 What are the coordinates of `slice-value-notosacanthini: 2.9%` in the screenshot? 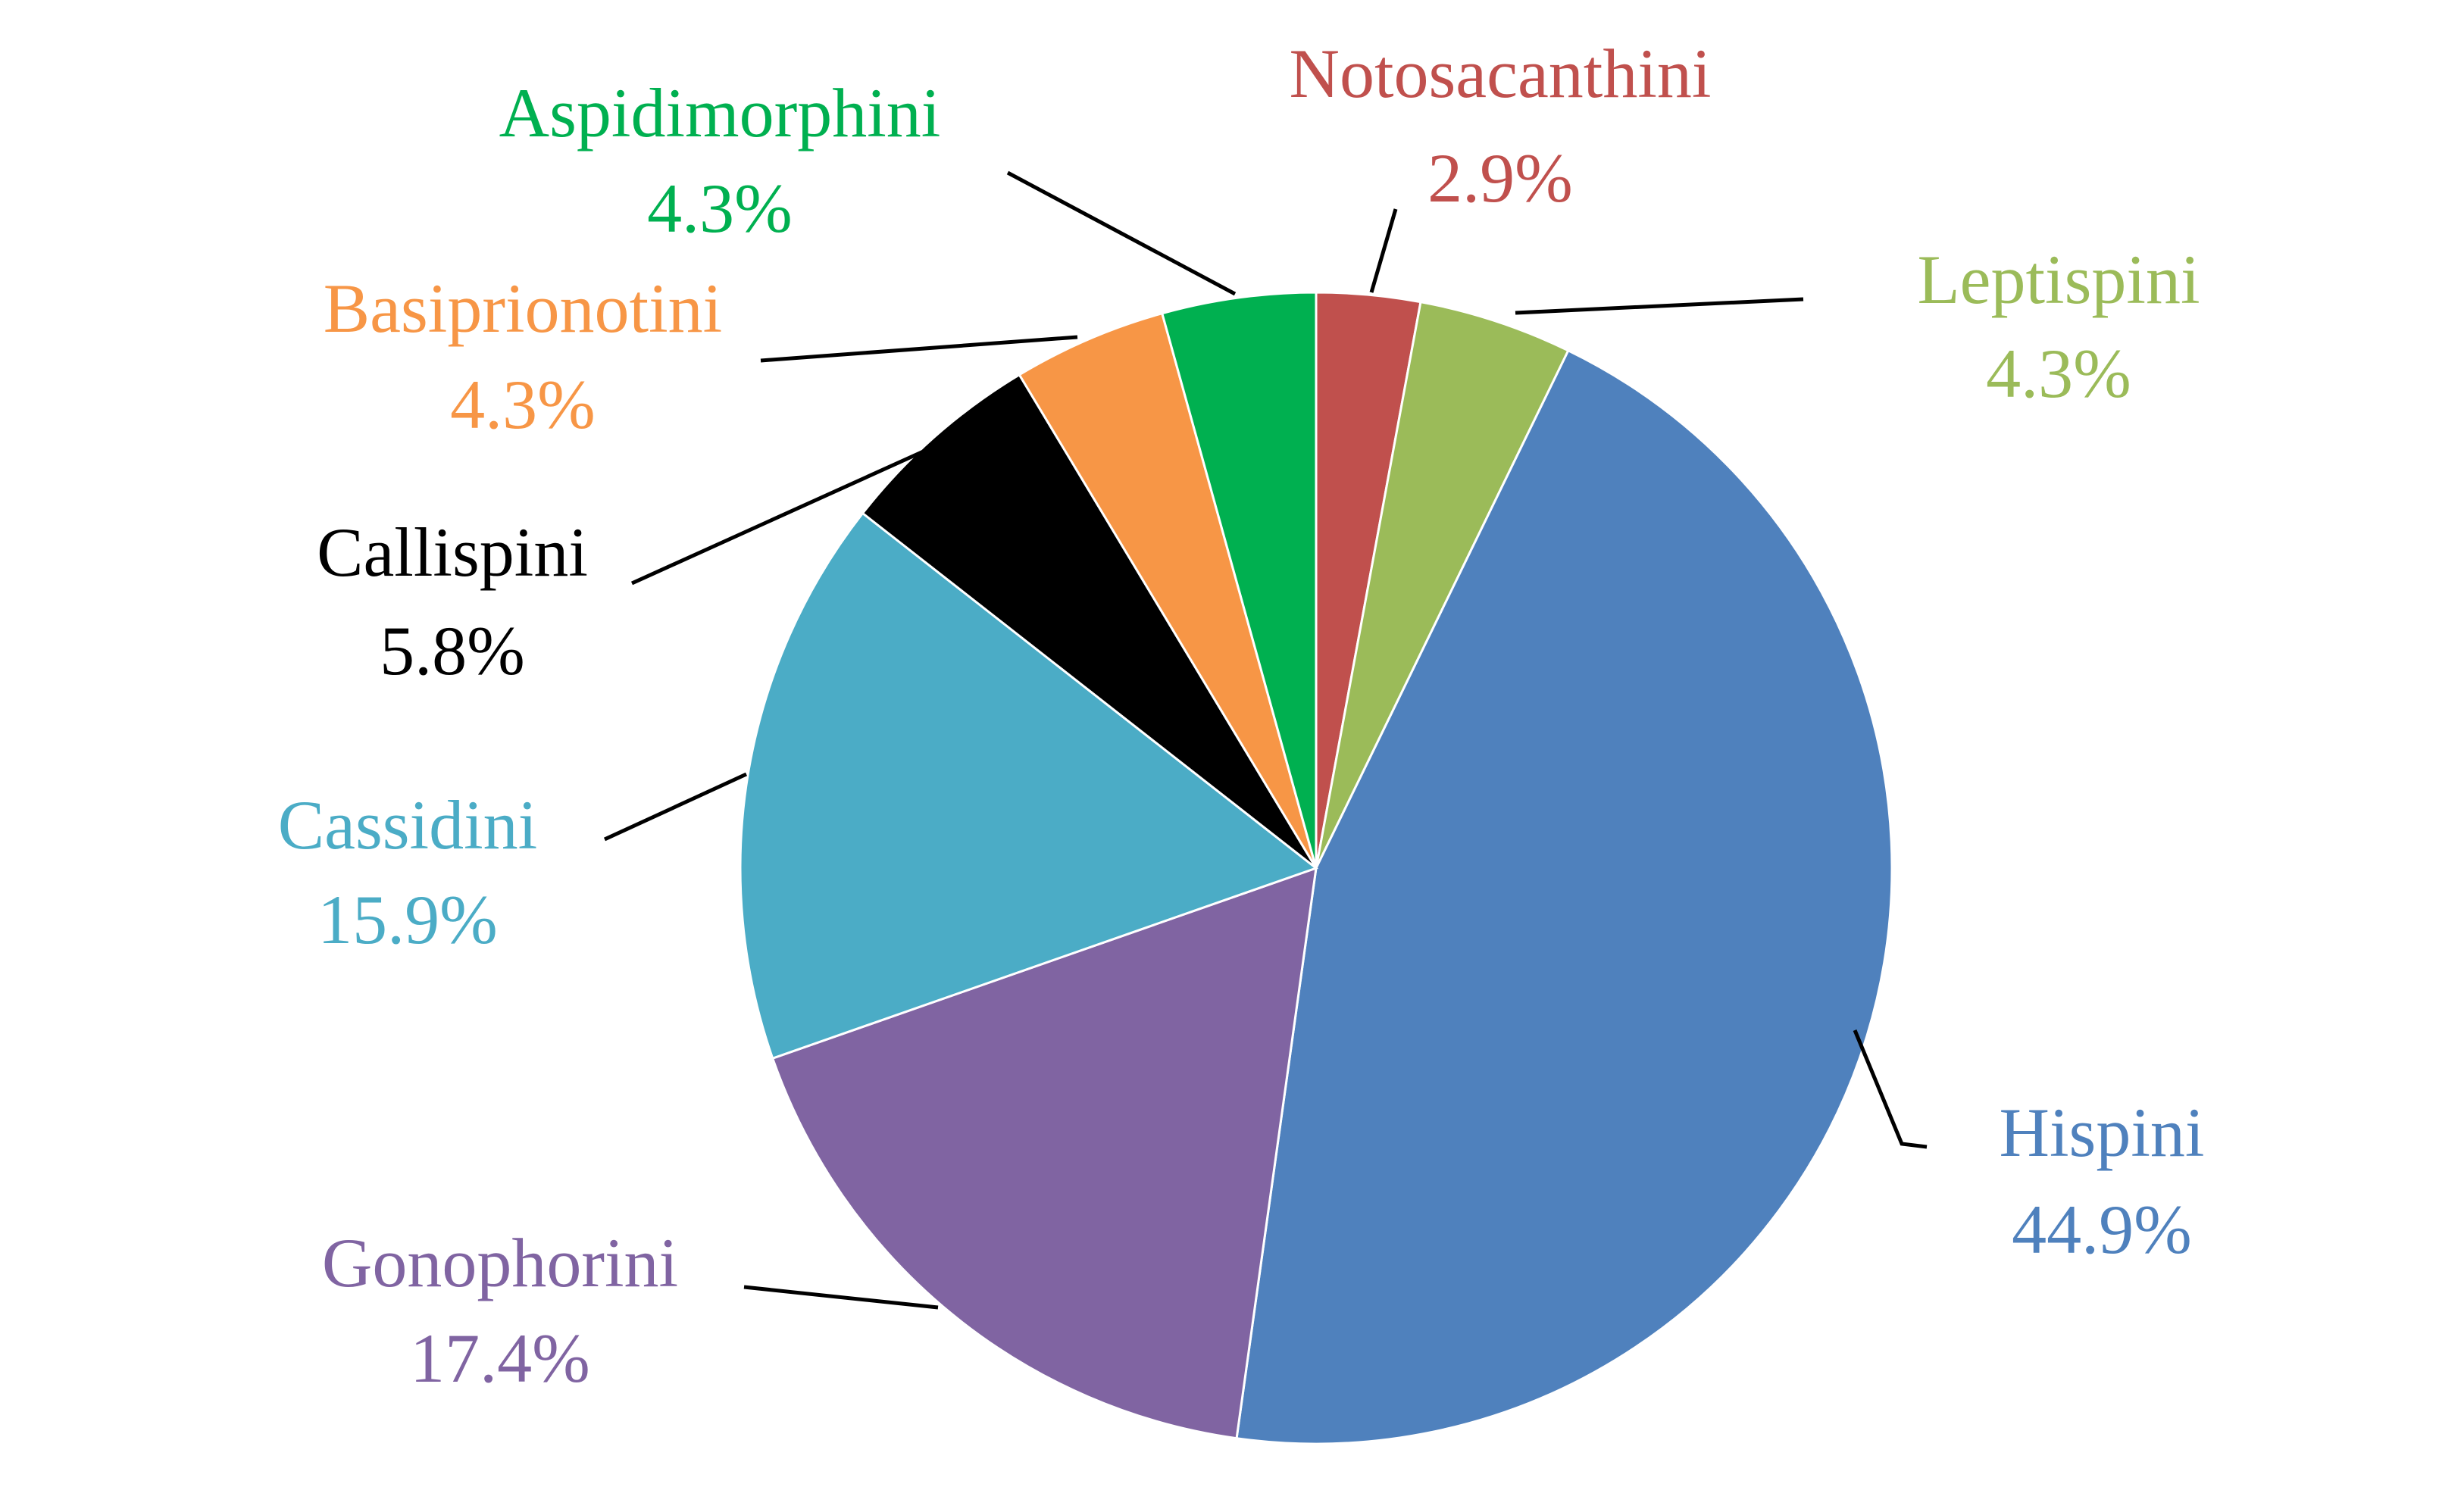 It's located at (1500, 178).